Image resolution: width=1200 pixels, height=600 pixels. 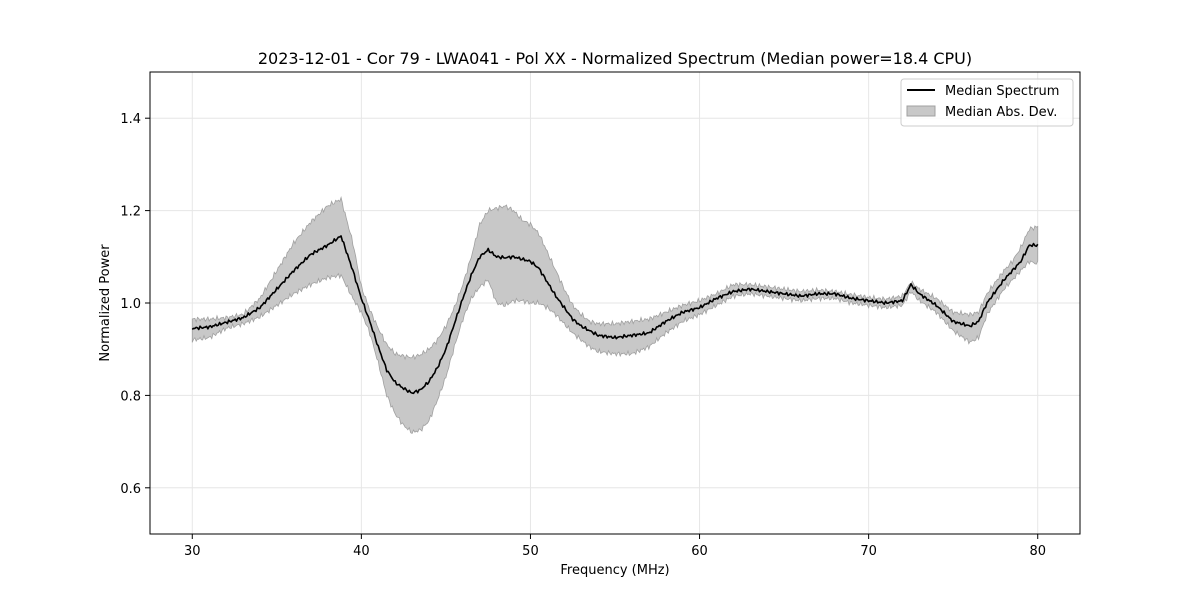 I want to click on y-tick-label: 1.4, so click(x=130, y=119).